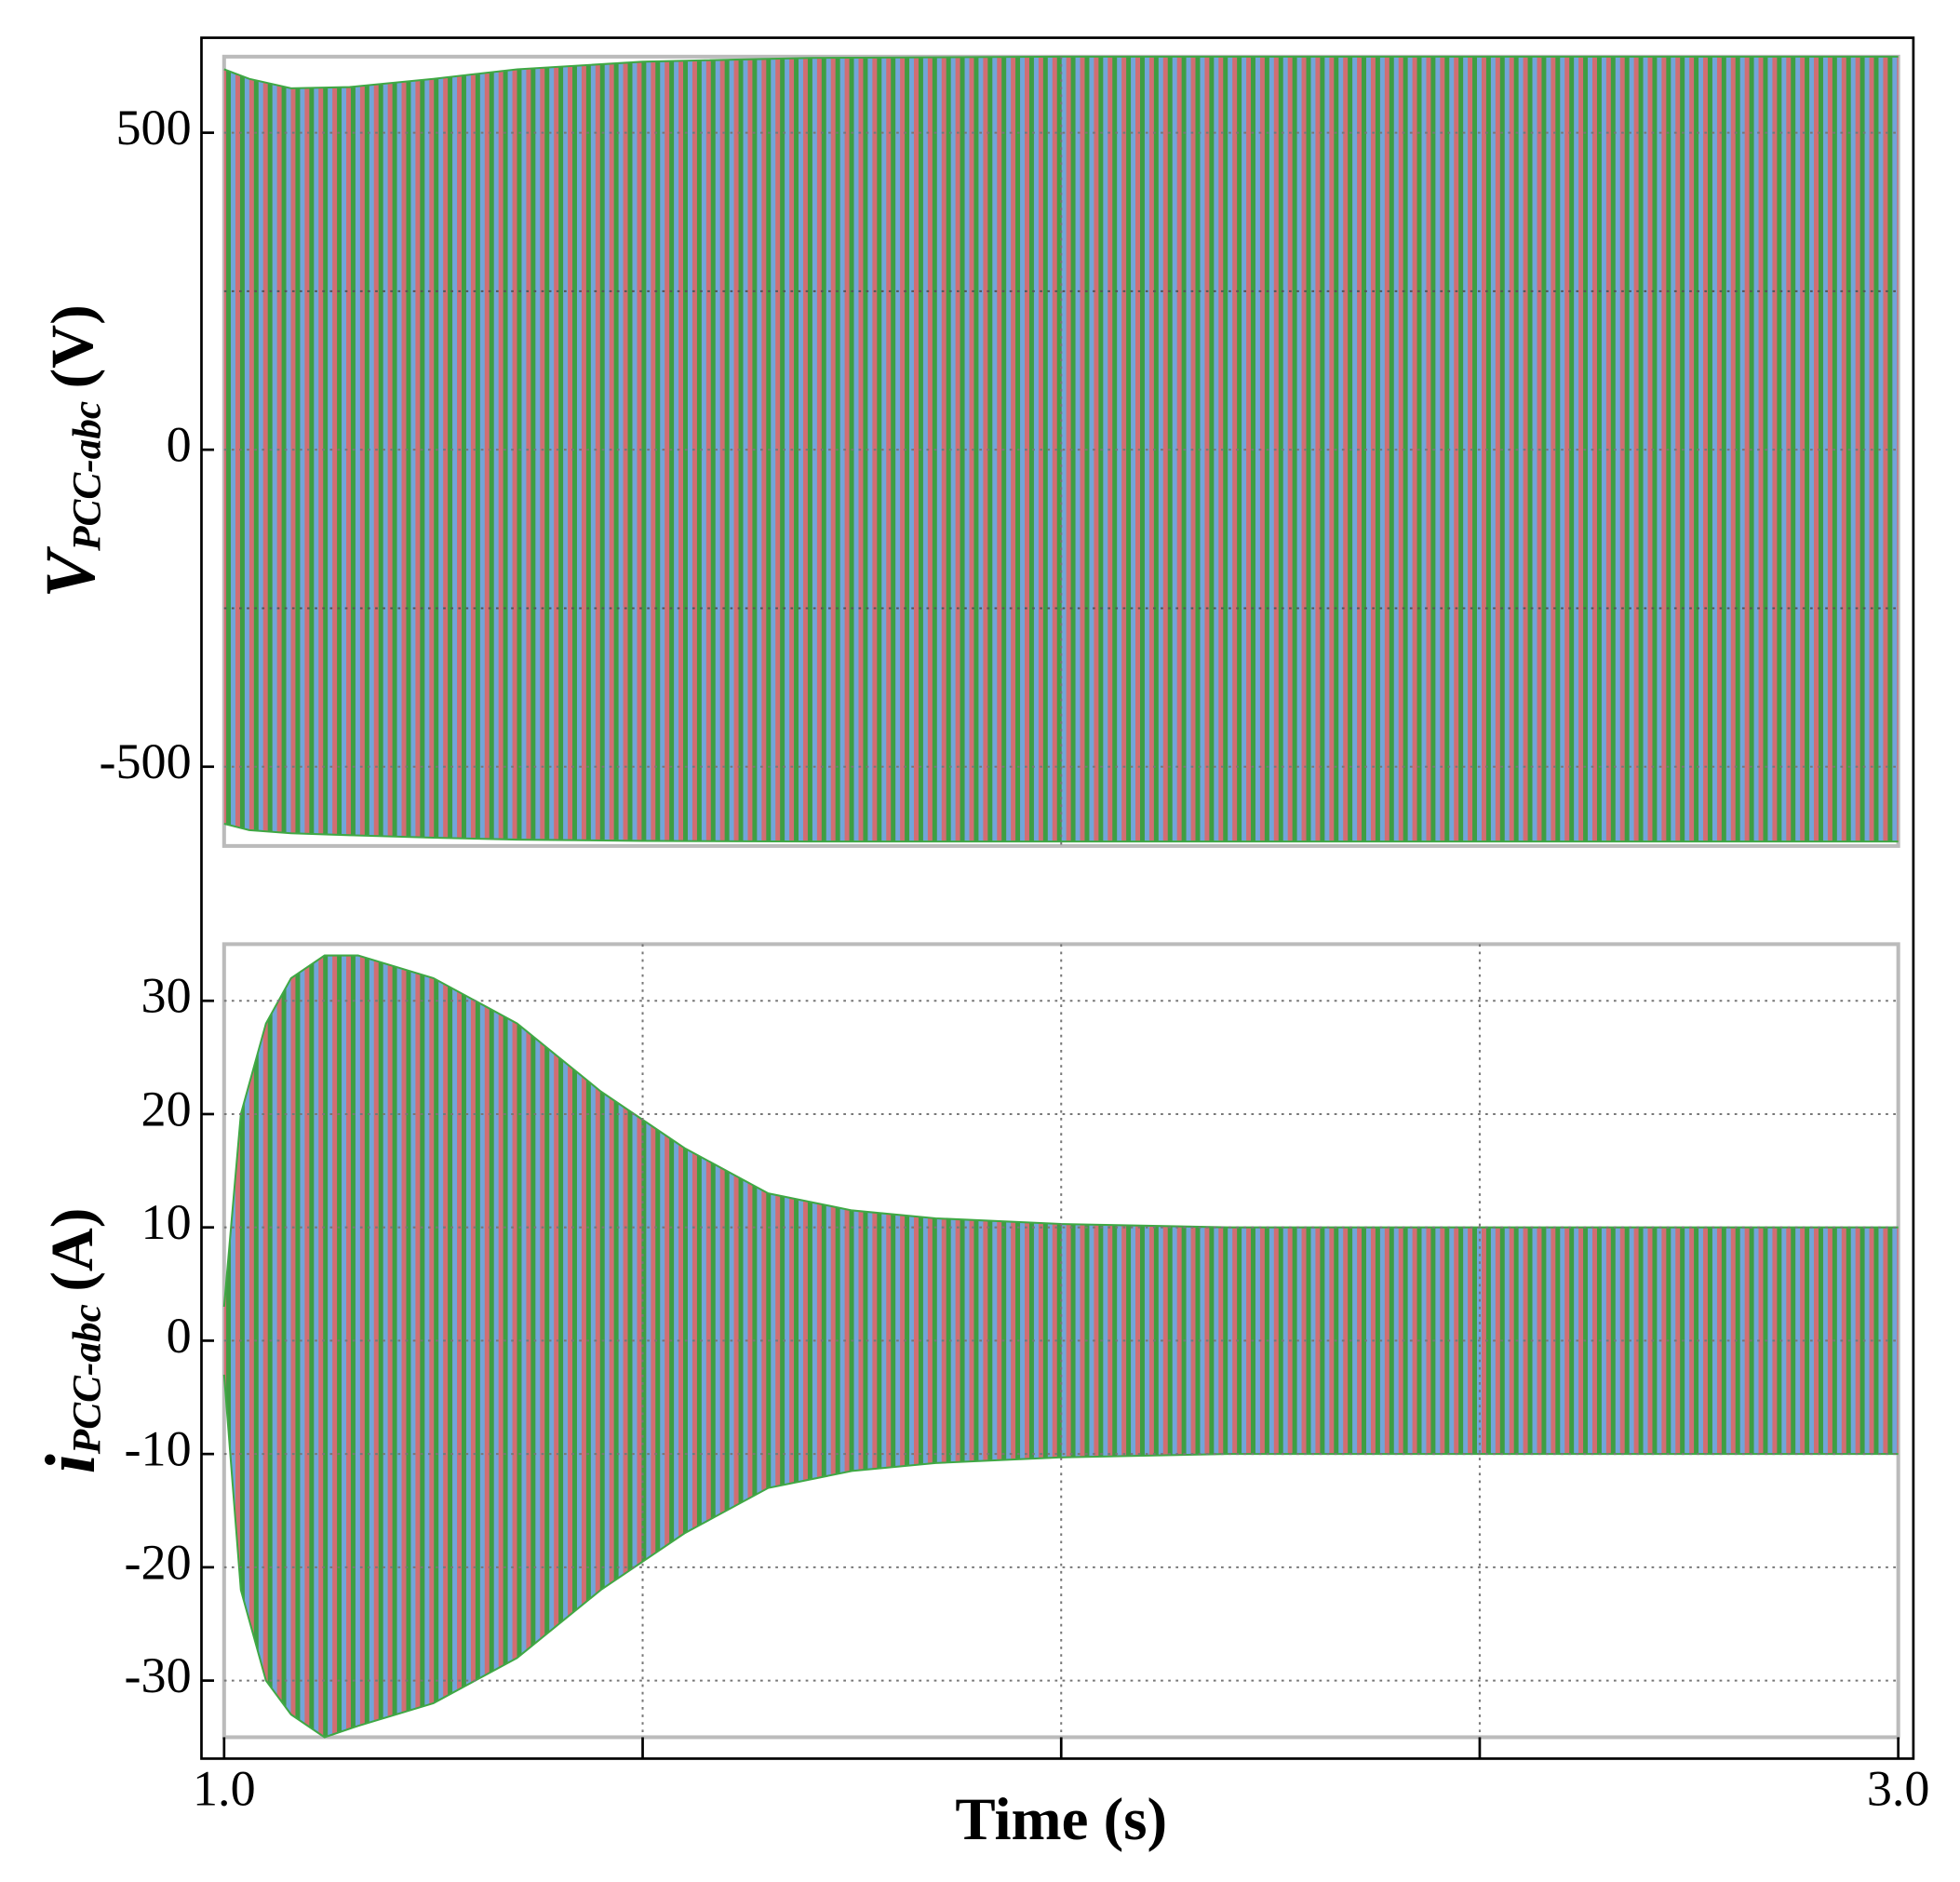 This screenshot has width=1960, height=1882. Describe the element at coordinates (158, 1449) in the screenshot. I see `y-tick-label: -10` at that location.